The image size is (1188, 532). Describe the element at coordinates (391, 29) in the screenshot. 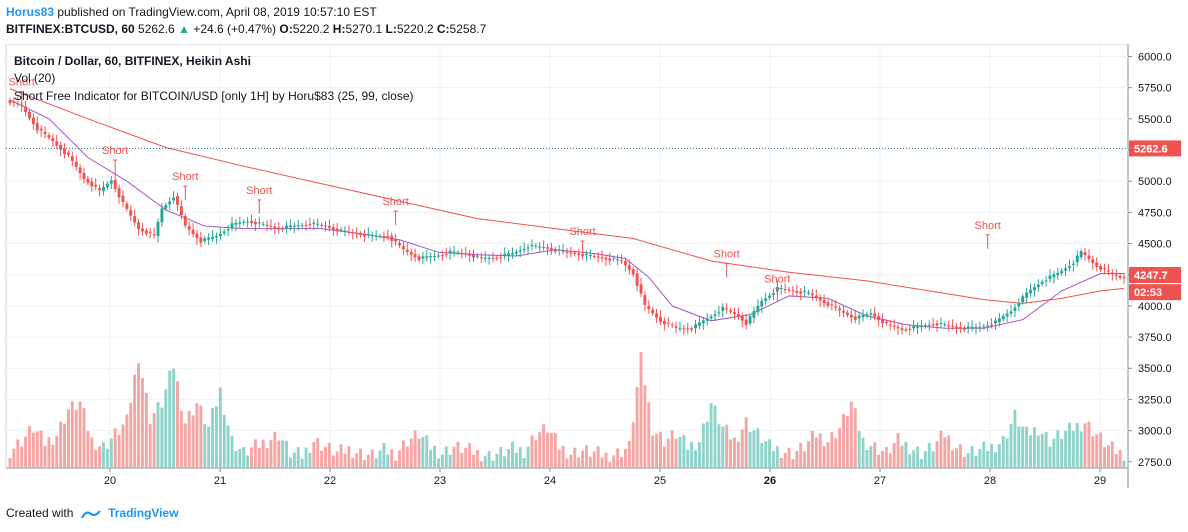

I see `low-label: L:` at that location.